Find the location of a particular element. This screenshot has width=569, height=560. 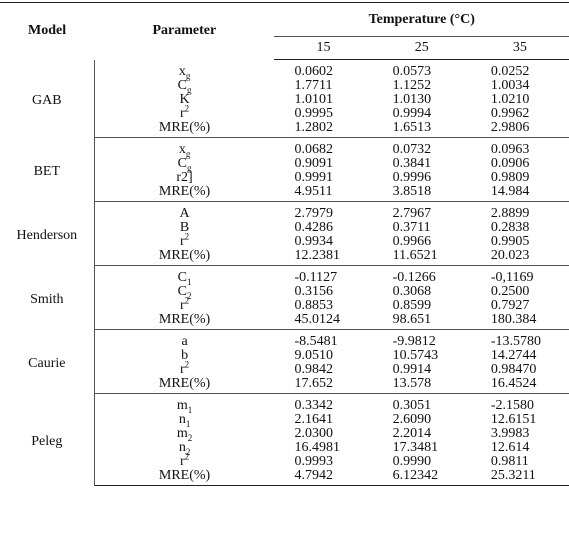

value-cell: 4.7942 is located at coordinates (323, 477).